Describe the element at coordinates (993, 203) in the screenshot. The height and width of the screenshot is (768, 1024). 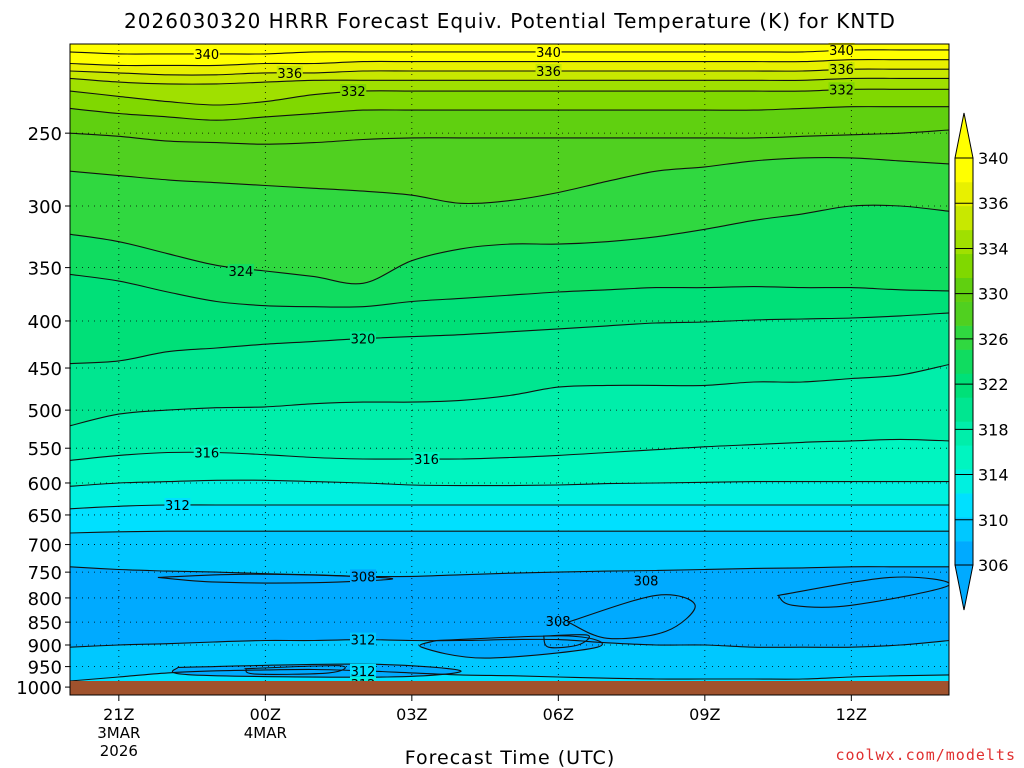
I see `colorbar-label: 336` at that location.